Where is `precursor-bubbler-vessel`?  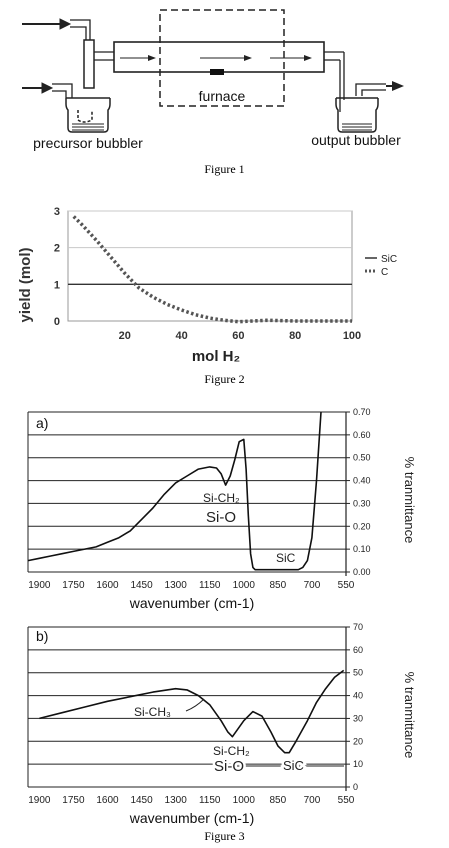 precursor-bubbler-vessel is located at coordinates (88, 115).